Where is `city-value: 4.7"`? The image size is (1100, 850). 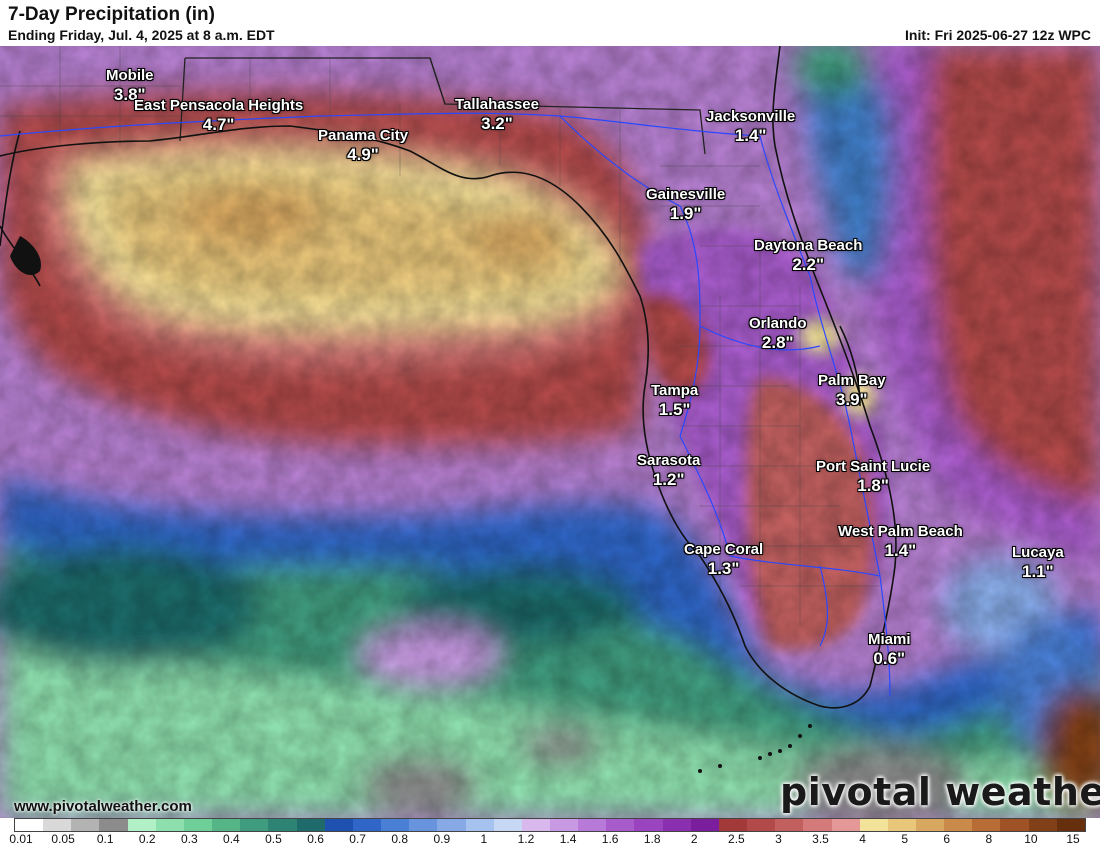
city-value: 4.7" is located at coordinates (218, 124).